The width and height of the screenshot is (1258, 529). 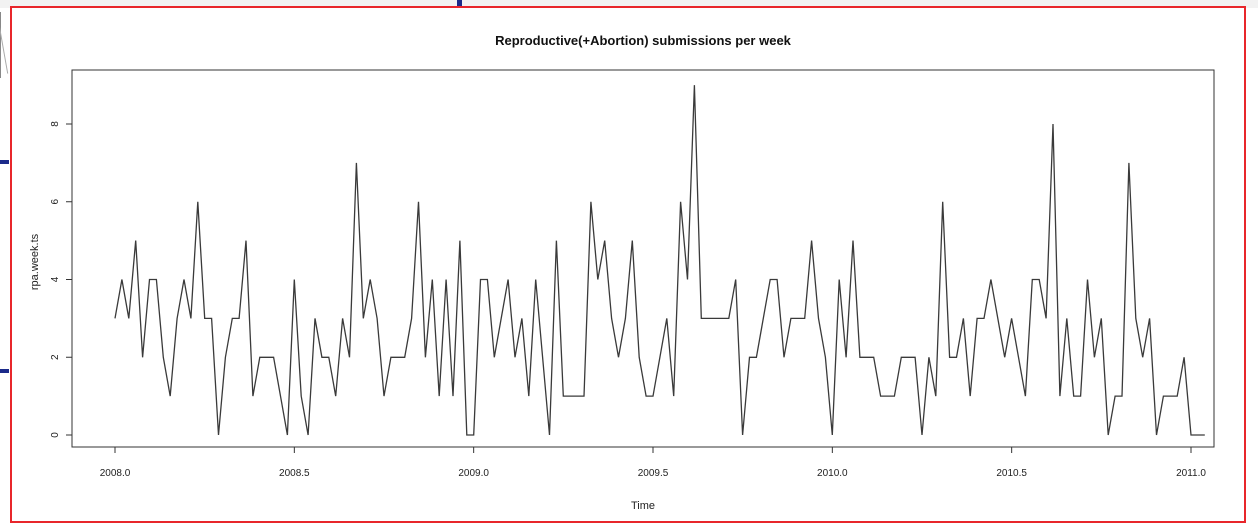 I want to click on x-tick-label: 2008.0, so click(x=115, y=473).